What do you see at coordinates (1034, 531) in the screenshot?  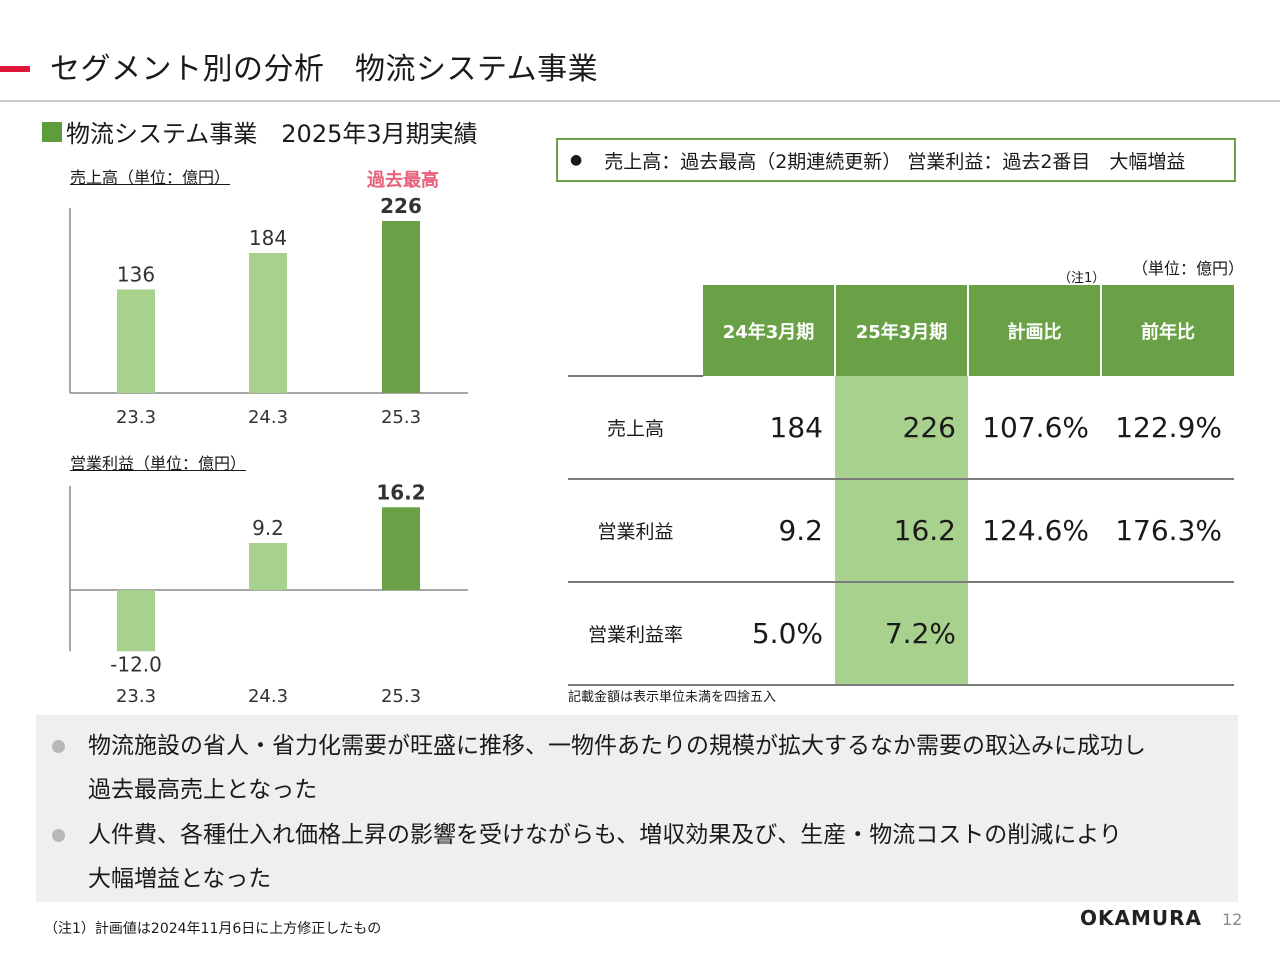 I see `table-cell: 124.6%` at bounding box center [1034, 531].